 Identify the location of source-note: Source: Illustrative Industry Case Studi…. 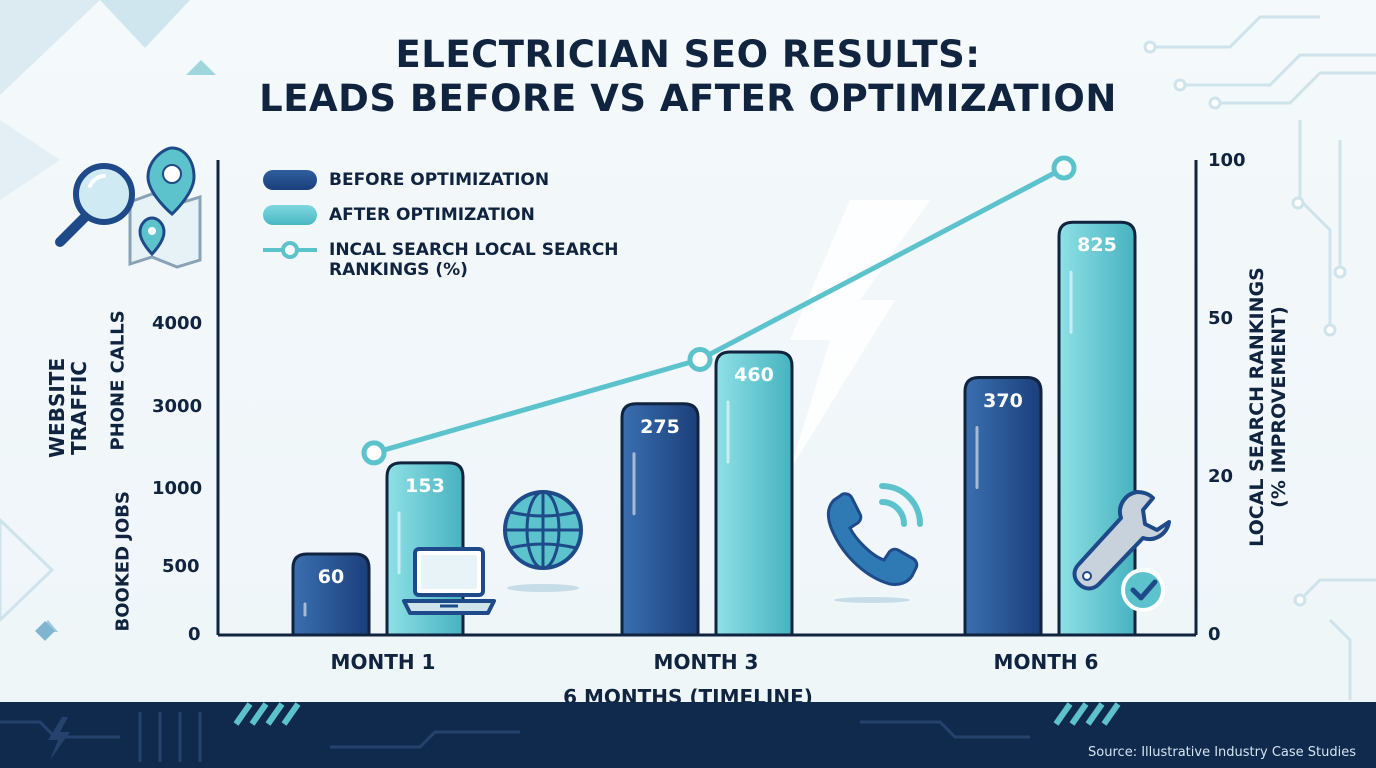
(1222, 752).